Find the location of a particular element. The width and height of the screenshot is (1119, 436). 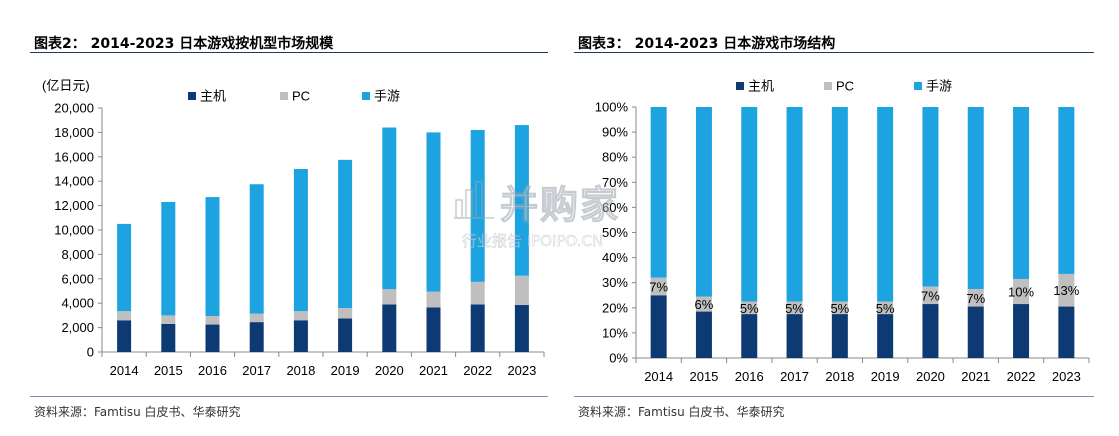

left-title-rule is located at coordinates (289, 52).